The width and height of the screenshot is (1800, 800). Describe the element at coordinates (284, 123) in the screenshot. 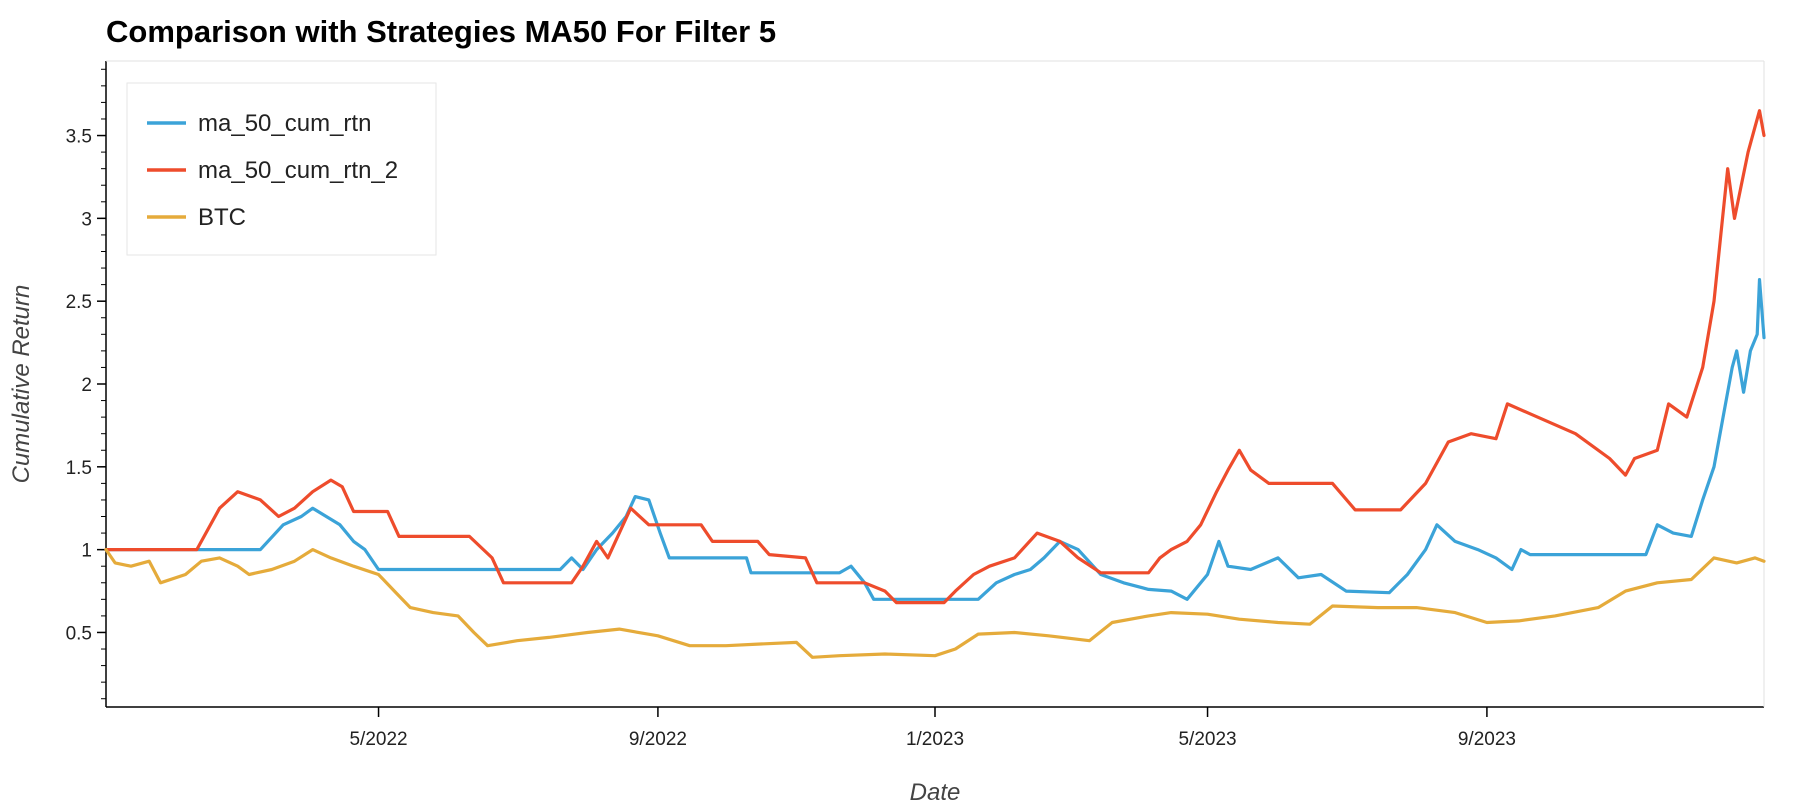

I see `legend-label: ma_50_cum_rtn` at that location.